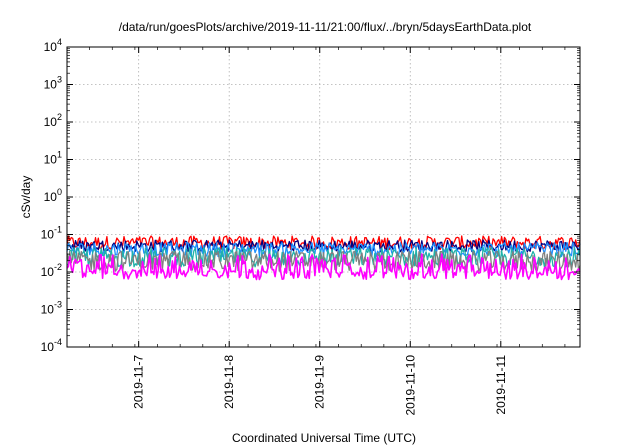 The image size is (640, 448). Describe the element at coordinates (51, 308) in the screenshot. I see `y-tick-label: 10⁻³` at that location.